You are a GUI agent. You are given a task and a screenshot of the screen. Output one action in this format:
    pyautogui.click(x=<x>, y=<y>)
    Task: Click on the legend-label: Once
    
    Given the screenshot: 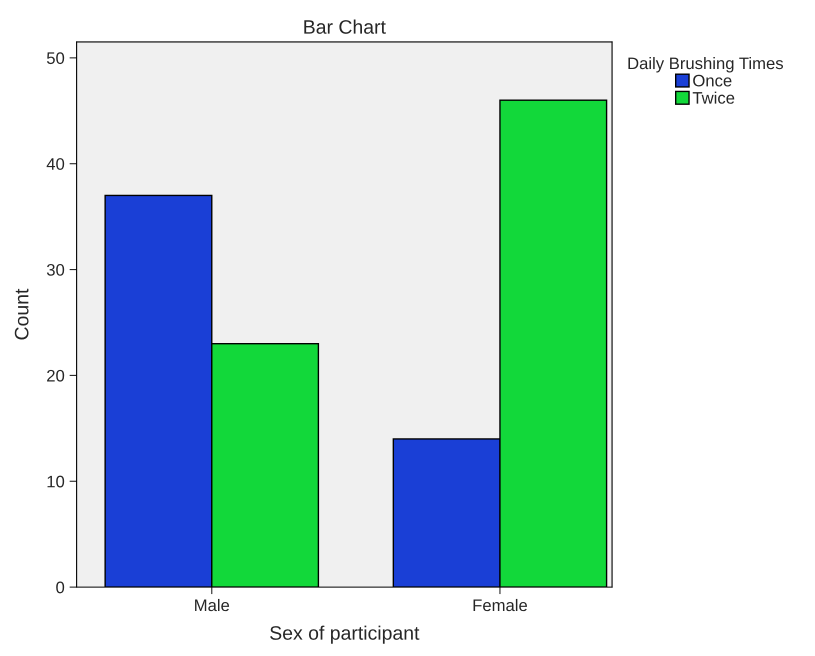 What is the action you would take?
    pyautogui.click(x=712, y=80)
    